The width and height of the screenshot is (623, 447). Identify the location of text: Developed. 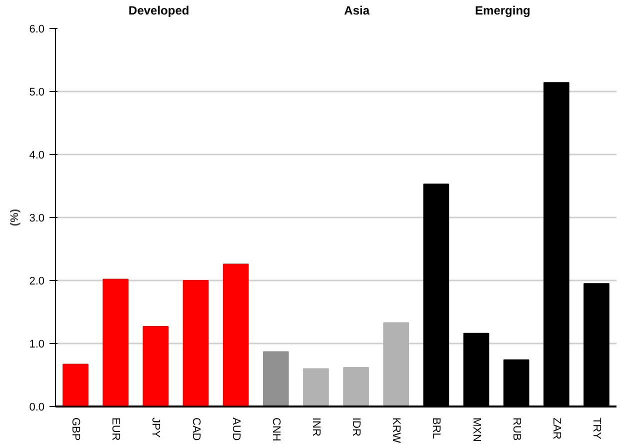
(159, 11).